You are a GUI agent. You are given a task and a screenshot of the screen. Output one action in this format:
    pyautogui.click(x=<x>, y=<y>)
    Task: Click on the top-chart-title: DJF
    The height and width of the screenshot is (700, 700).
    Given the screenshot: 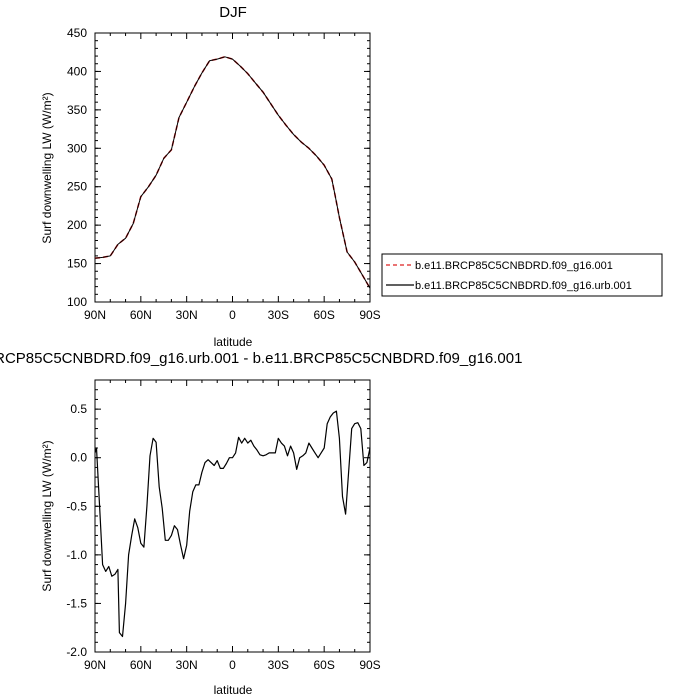 What is the action you would take?
    pyautogui.click(x=233, y=12)
    